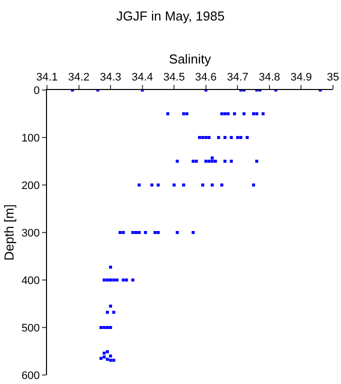  I want to click on y-axis-title: Depth [m], so click(8, 232).